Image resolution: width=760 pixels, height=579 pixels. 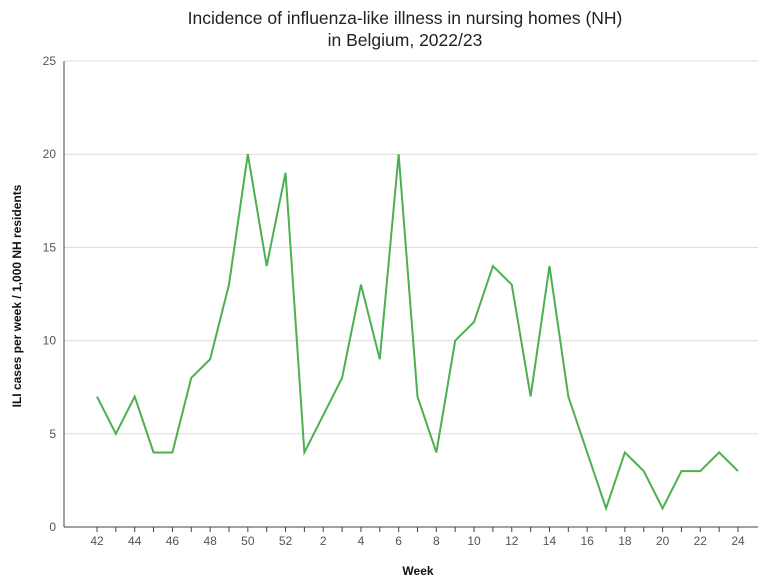 I want to click on x-tick-label-12: 12, so click(x=512, y=541).